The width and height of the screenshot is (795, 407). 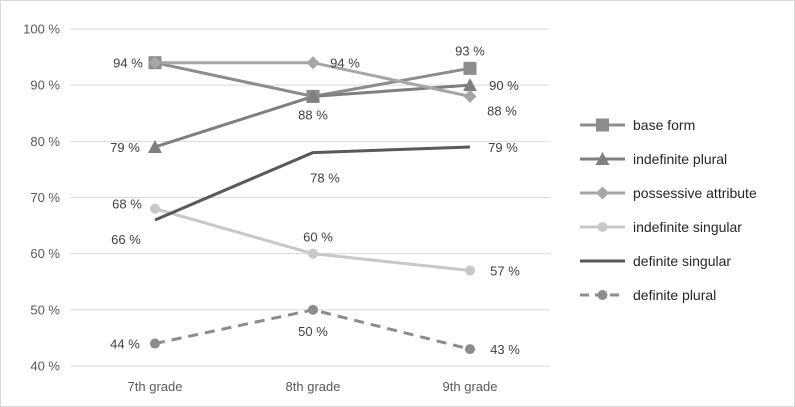 What do you see at coordinates (318, 237) in the screenshot?
I see `data-label-indefinite-singular: 60 %` at bounding box center [318, 237].